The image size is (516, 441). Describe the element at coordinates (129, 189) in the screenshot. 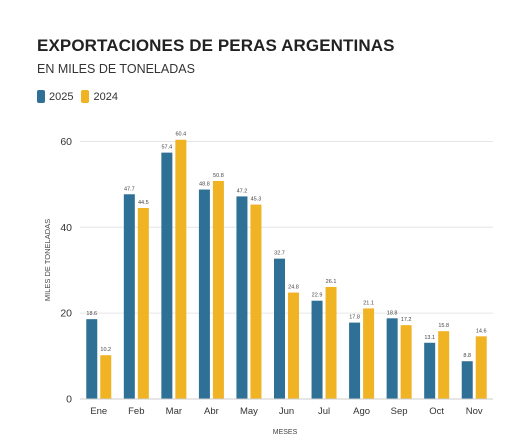

I see `data-label-2025-feb: 47.7` at that location.